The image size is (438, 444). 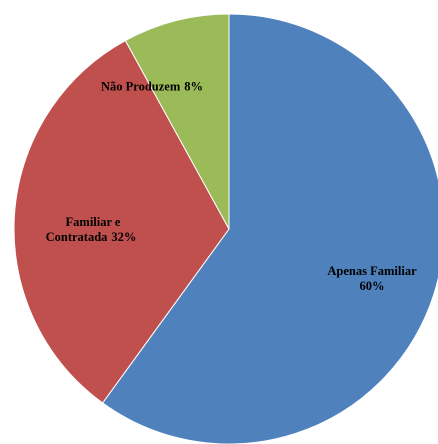 What do you see at coordinates (140, 86) in the screenshot?
I see `category-label: Não Produzem` at bounding box center [140, 86].